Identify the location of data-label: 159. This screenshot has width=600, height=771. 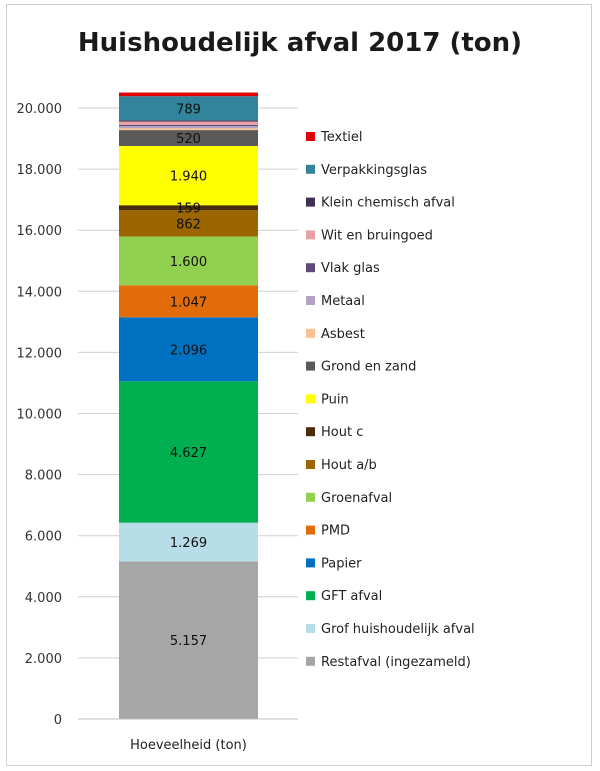
(188, 209).